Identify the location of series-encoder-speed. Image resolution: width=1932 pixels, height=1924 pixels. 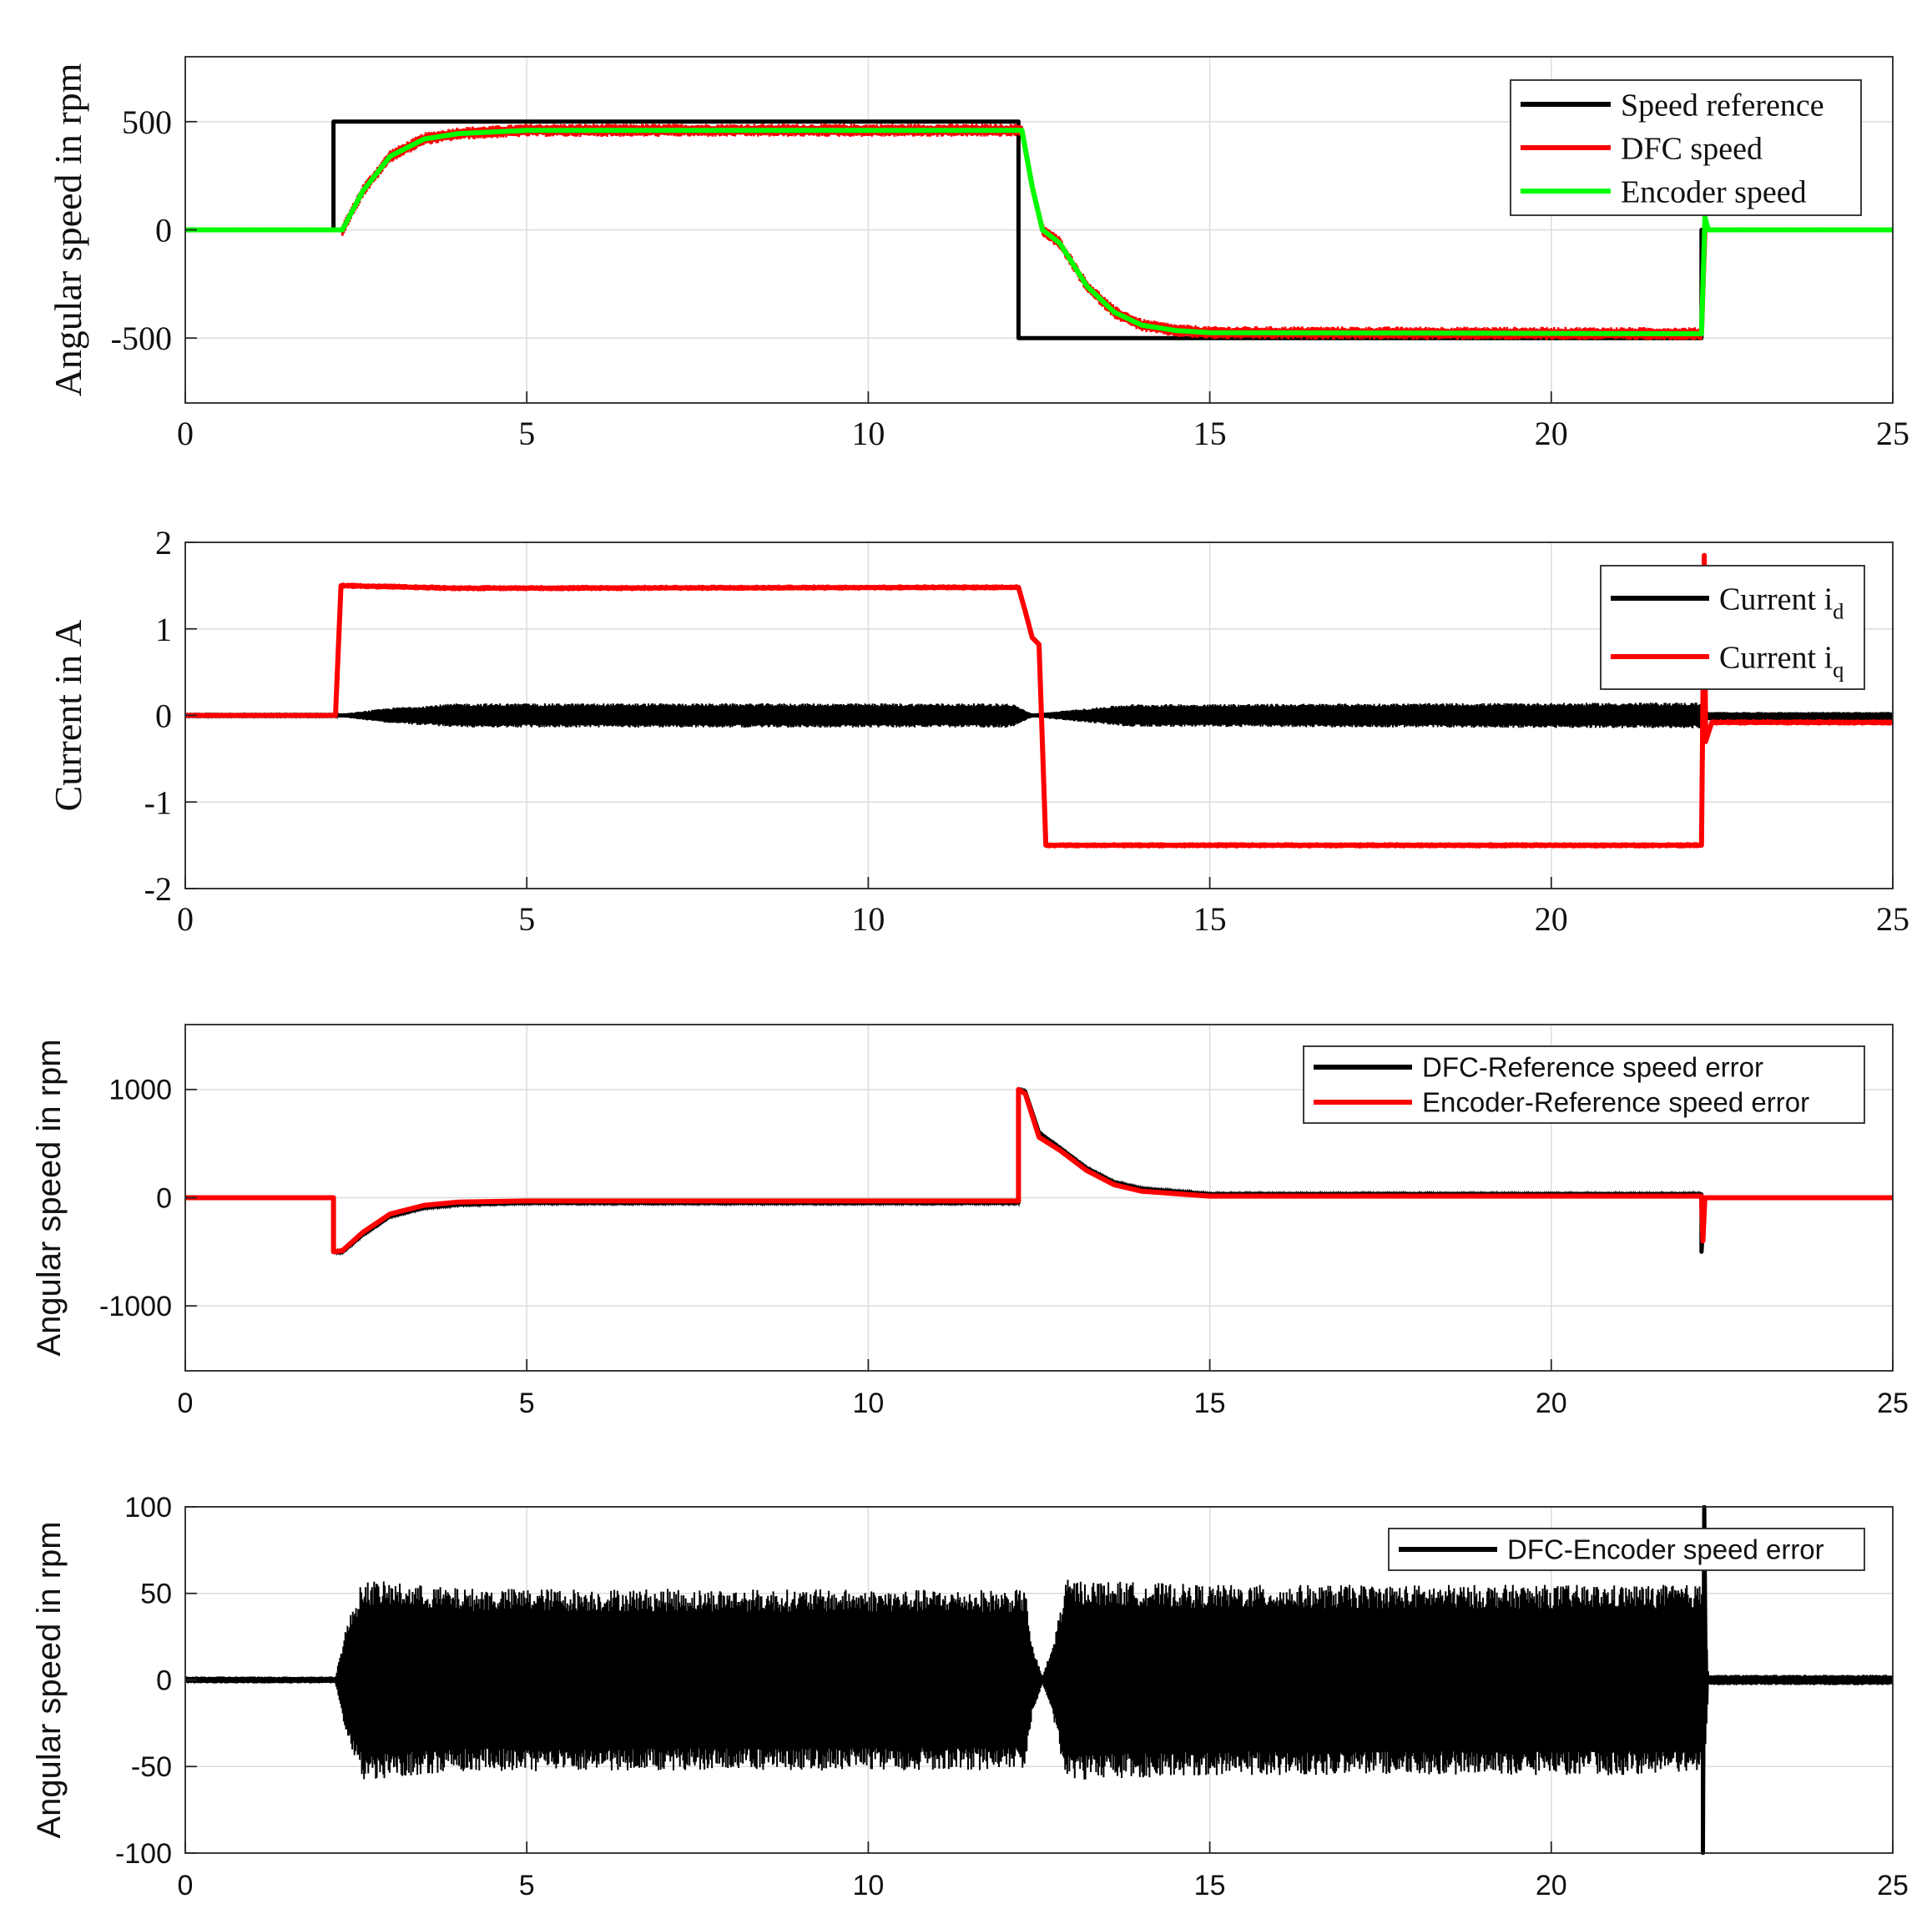
(1039, 232).